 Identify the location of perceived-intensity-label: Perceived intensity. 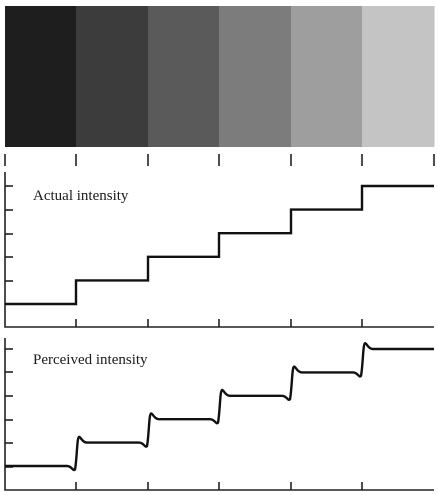
(90, 360).